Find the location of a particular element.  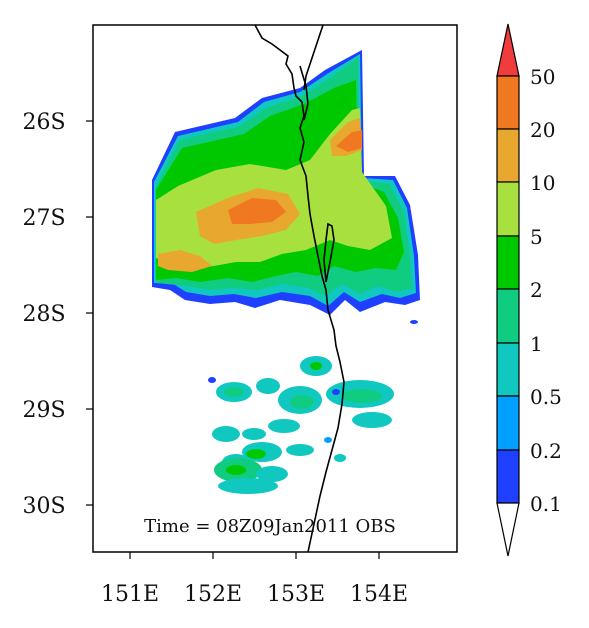

colorbar-label: 0.1 is located at coordinates (546, 504).